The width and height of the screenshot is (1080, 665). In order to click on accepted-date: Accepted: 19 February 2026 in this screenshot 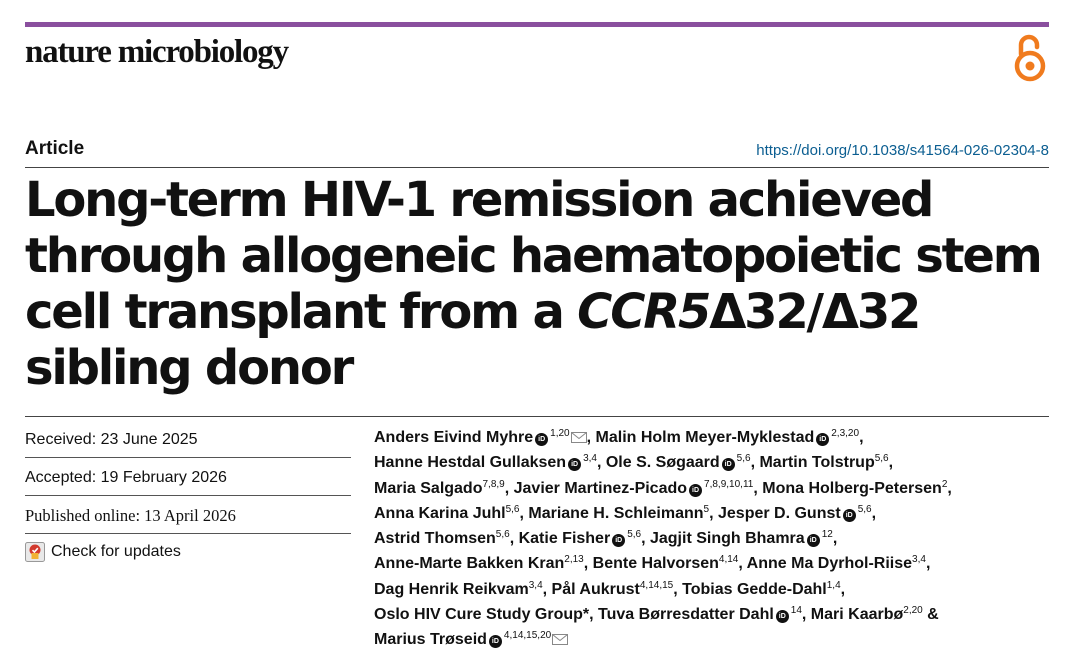, I will do `click(188, 477)`.